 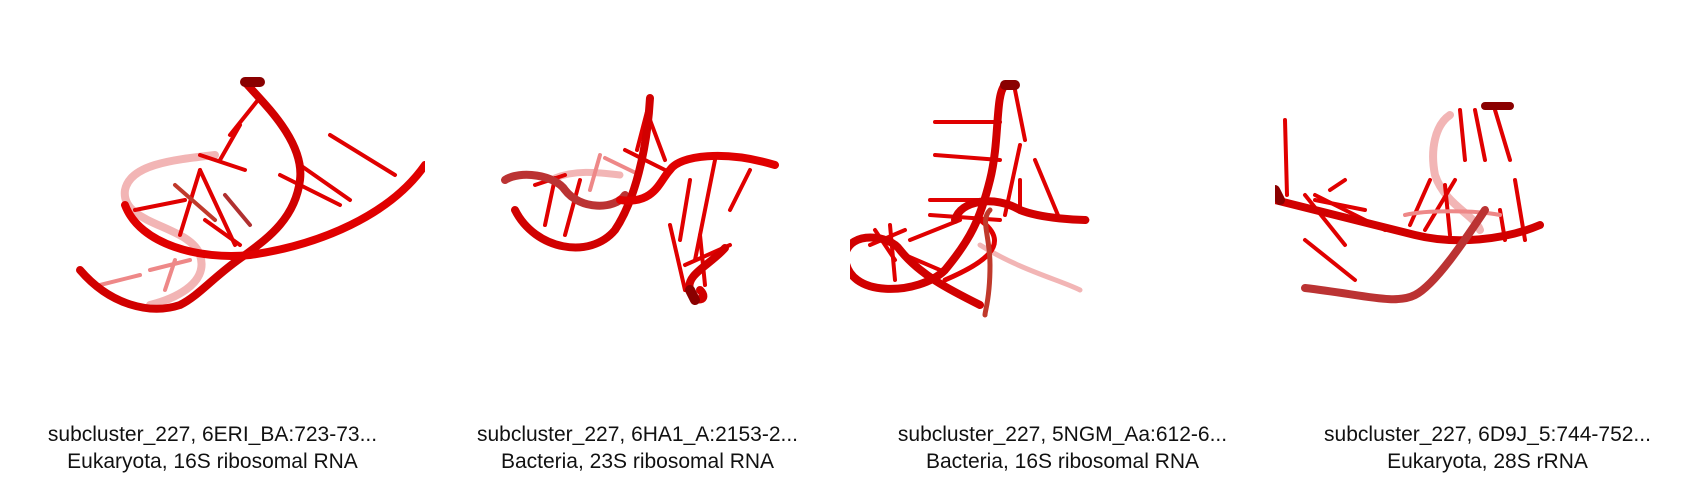 What do you see at coordinates (637, 461) in the screenshot?
I see `structure-subtitle-2: Bacteria, 23S ribosomal RNA` at bounding box center [637, 461].